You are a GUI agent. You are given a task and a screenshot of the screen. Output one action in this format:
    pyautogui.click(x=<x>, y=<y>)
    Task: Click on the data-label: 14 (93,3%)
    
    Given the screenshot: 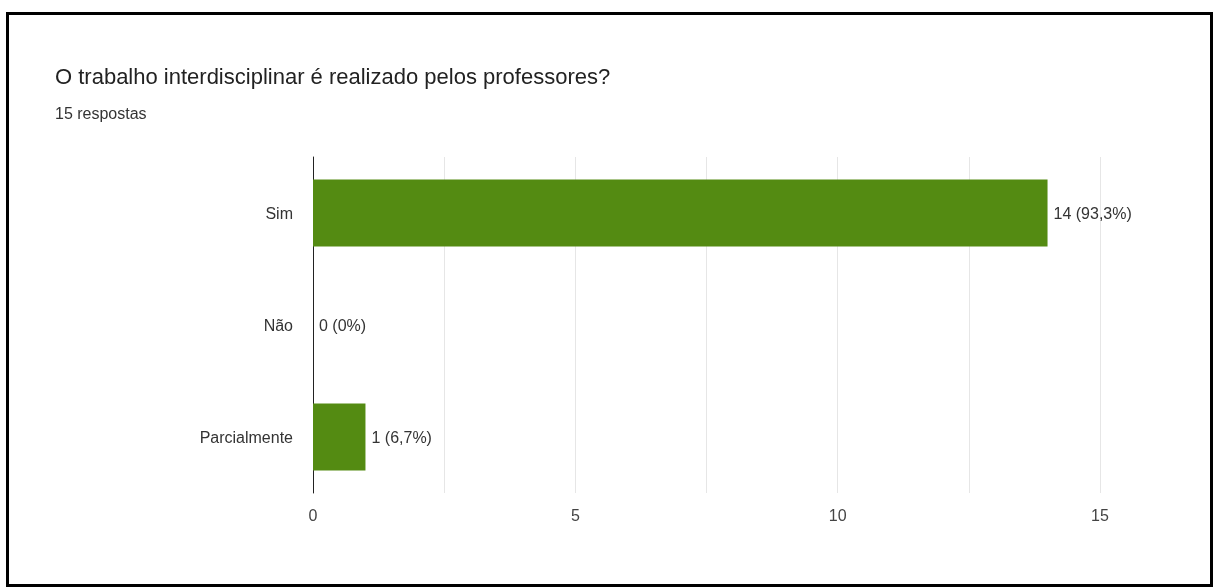 What is the action you would take?
    pyautogui.click(x=1092, y=213)
    